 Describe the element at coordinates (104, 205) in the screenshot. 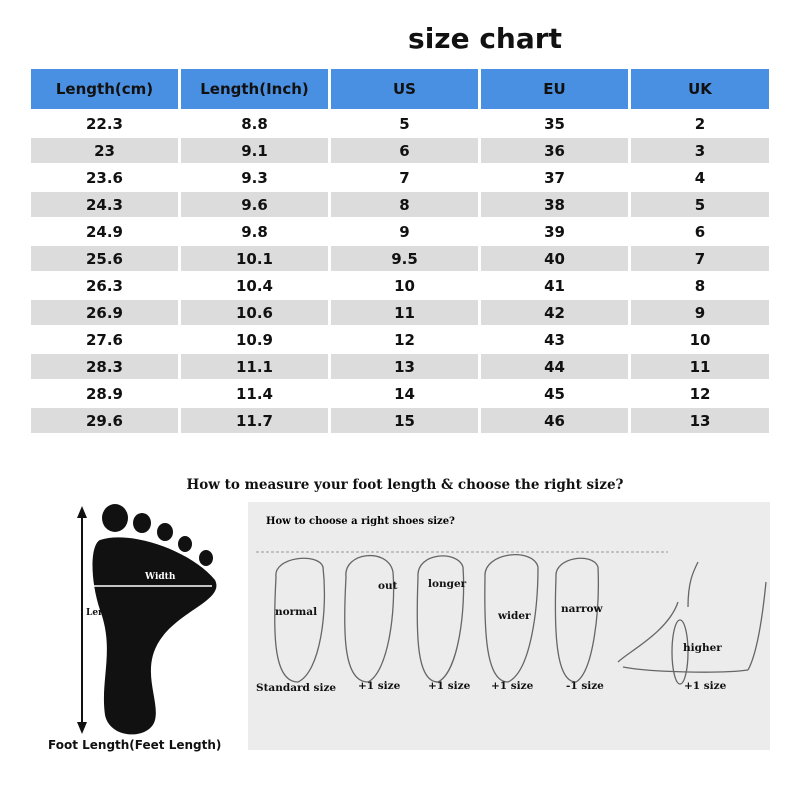

I see `table-cell: 24.3` at that location.